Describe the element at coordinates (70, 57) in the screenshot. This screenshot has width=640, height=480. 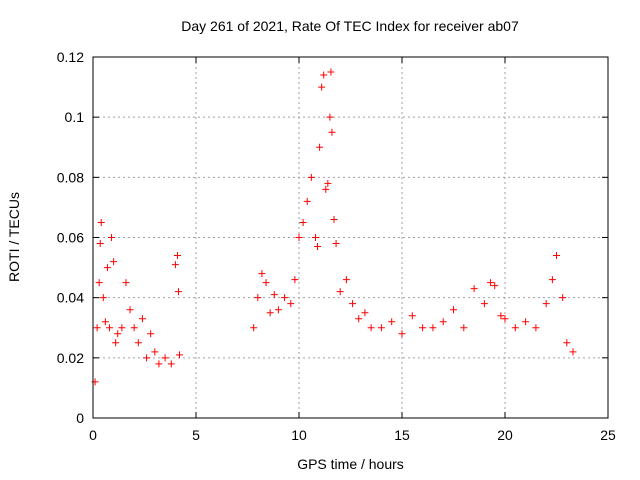
I see `y-tick-label: 0.12` at that location.